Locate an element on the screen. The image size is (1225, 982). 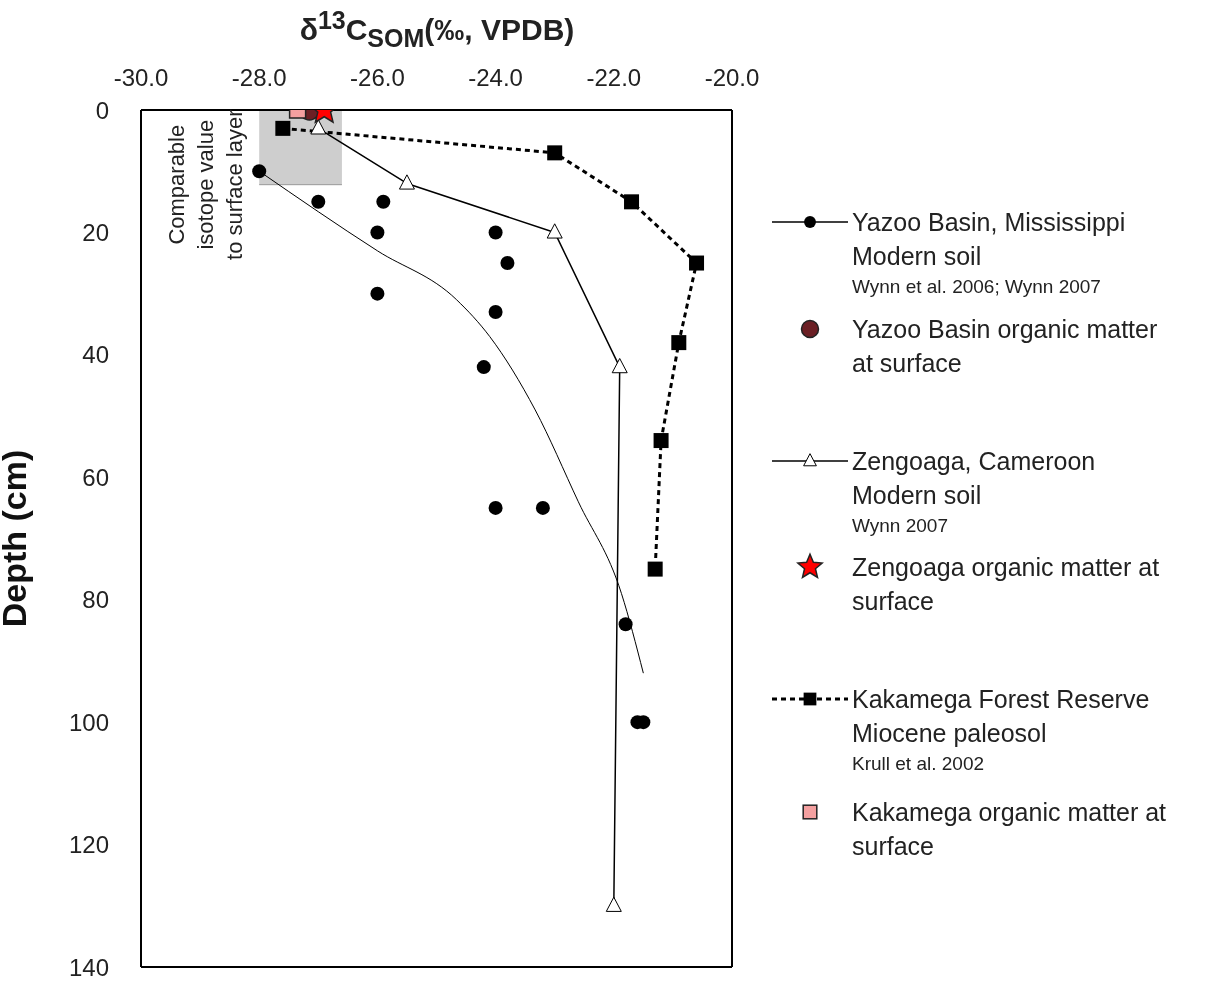
x-tick-label: -24.0 is located at coordinates (495, 77).